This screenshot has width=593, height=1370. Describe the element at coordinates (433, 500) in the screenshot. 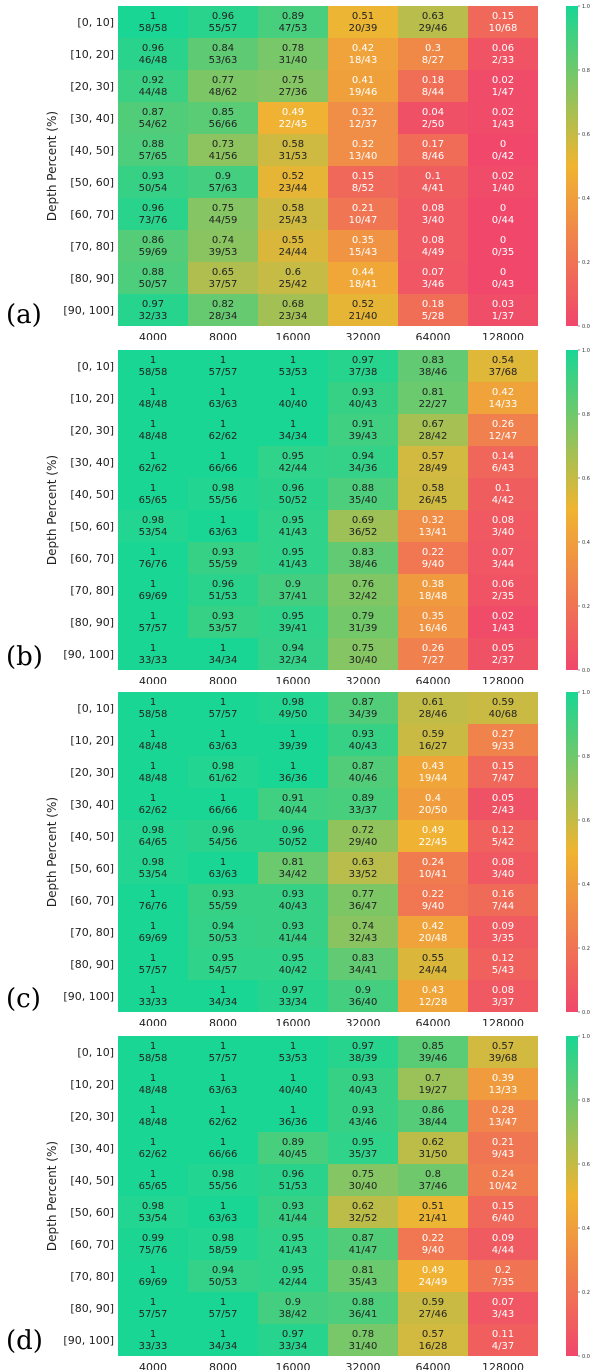

I see `cell-count-label: 26/45` at that location.